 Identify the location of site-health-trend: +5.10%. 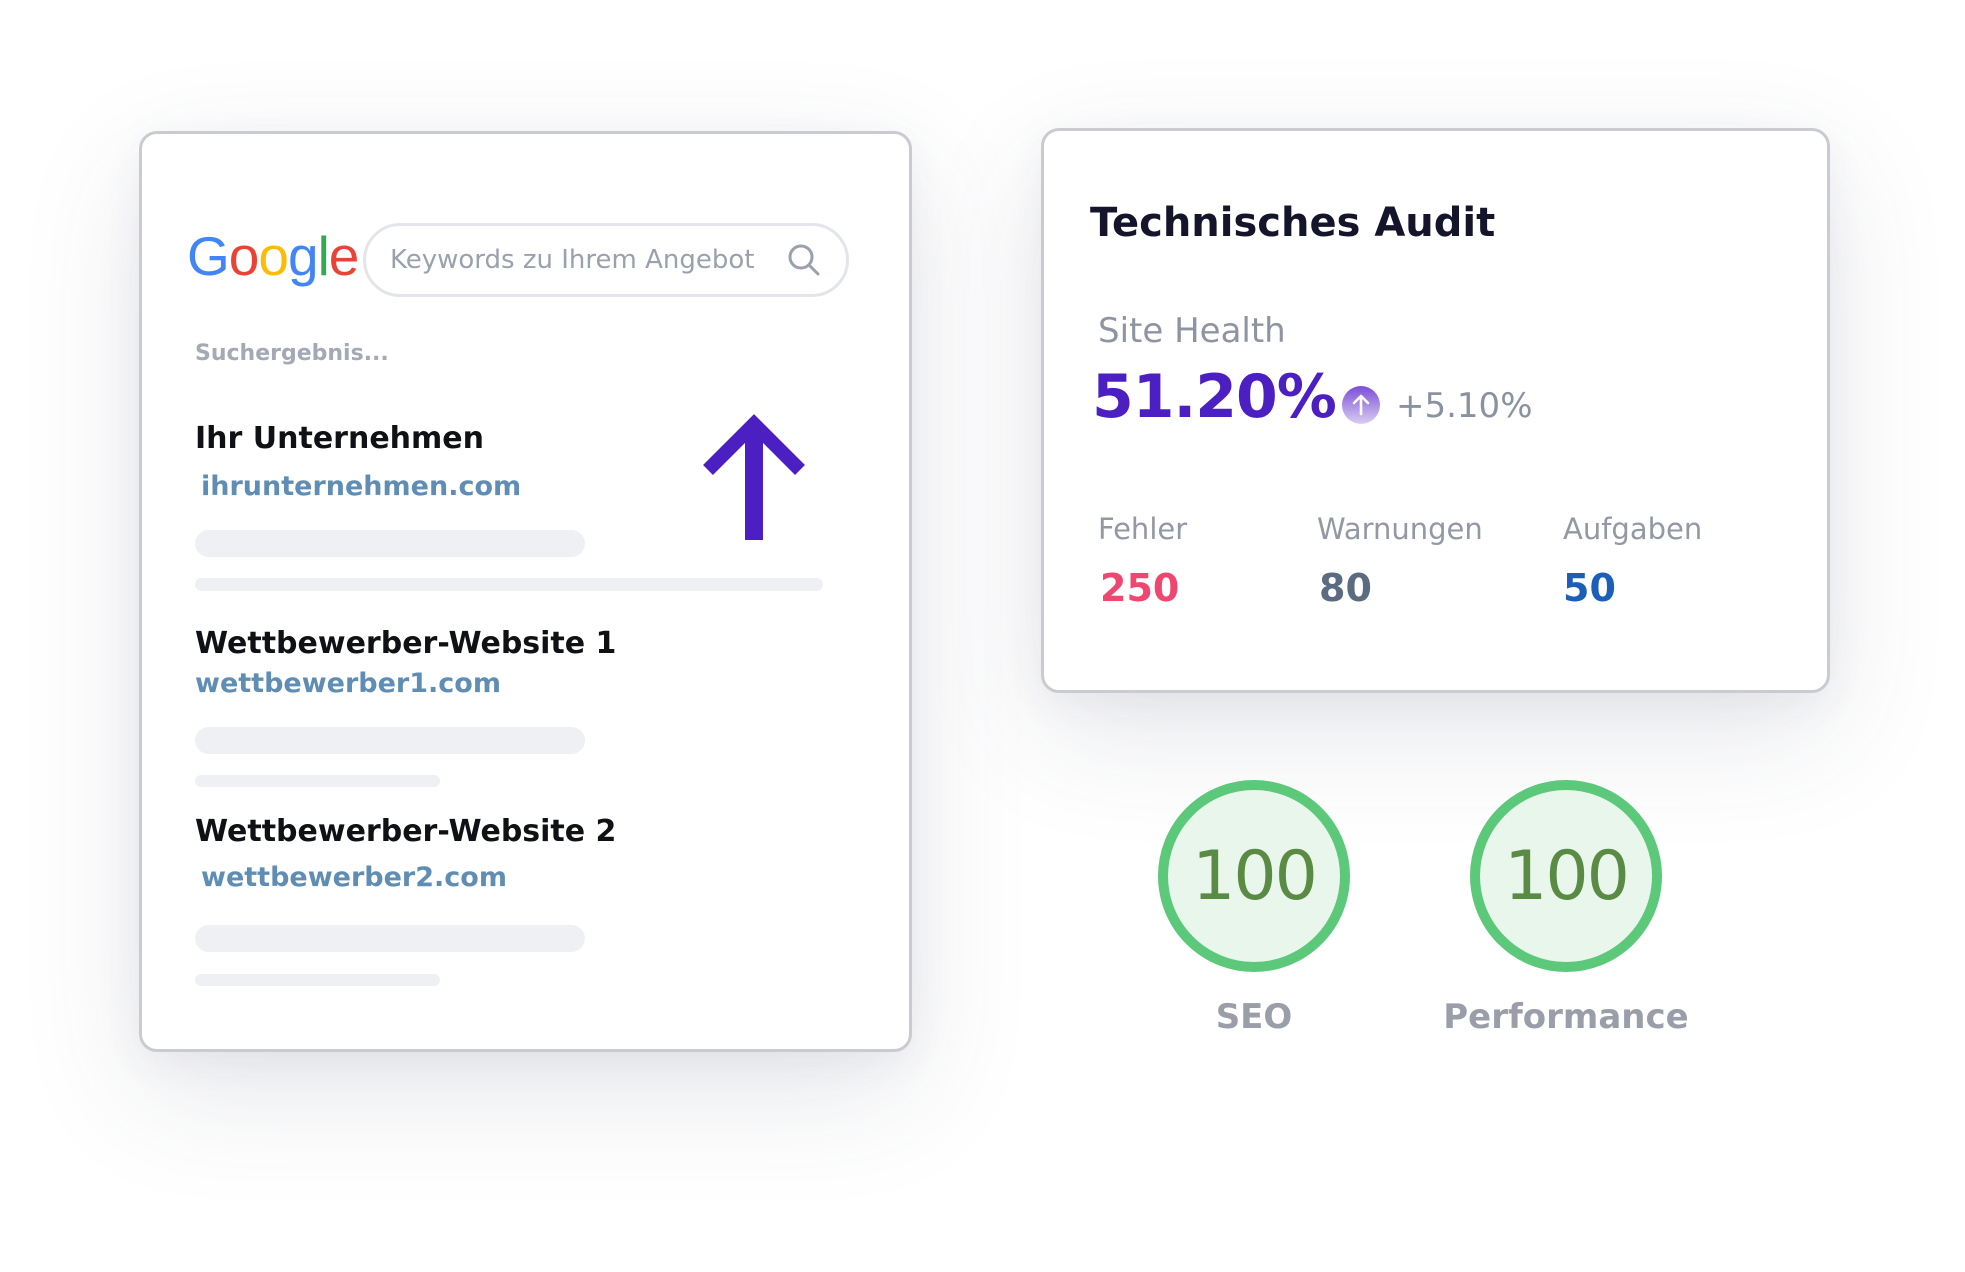
(1464, 406).